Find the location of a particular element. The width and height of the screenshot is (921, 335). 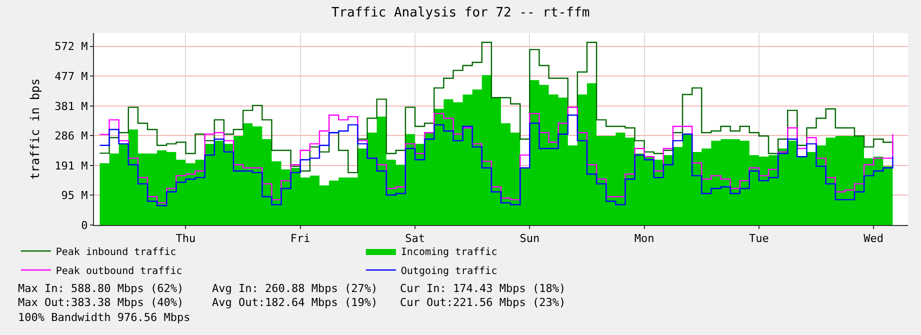

legend-label: Peak outbound traffic is located at coordinates (119, 271).